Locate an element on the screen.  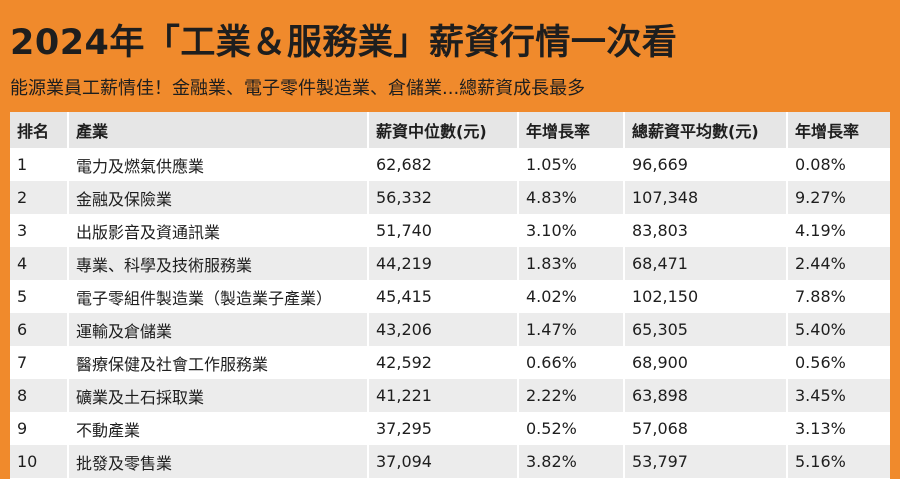
cell-average-salary: 68,900 is located at coordinates (706, 362).